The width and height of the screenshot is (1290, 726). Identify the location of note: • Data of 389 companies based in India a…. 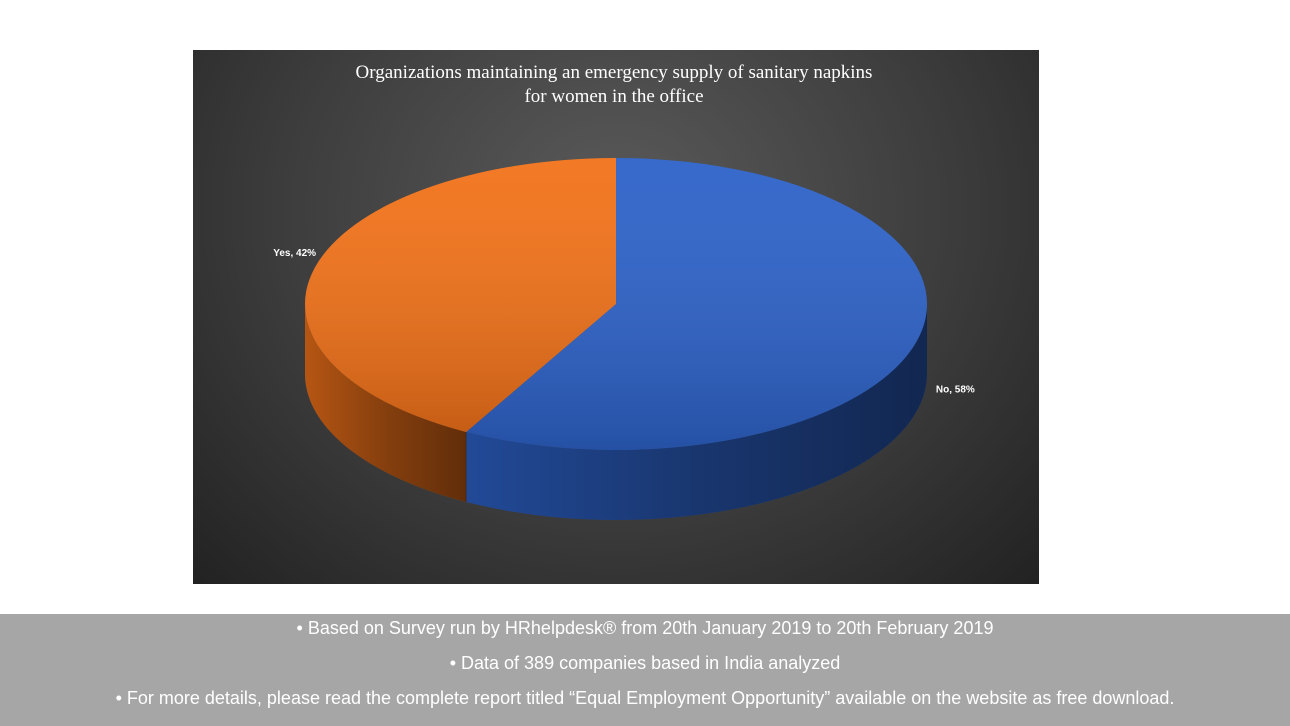
(645, 663).